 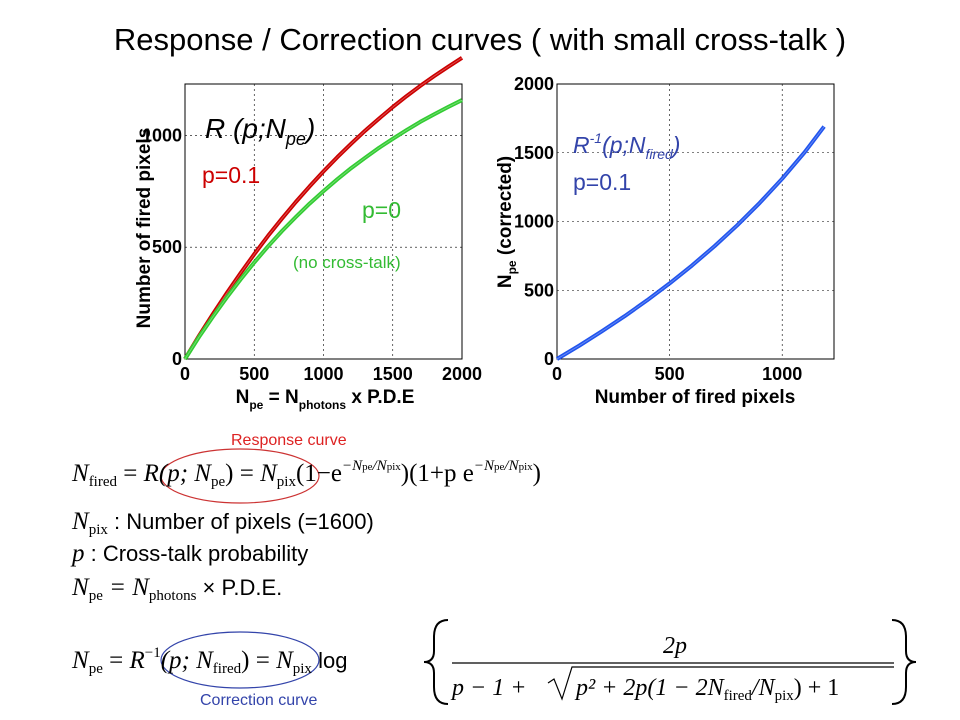 What do you see at coordinates (539, 290) in the screenshot?
I see `right-y-tick-label: 500` at bounding box center [539, 290].